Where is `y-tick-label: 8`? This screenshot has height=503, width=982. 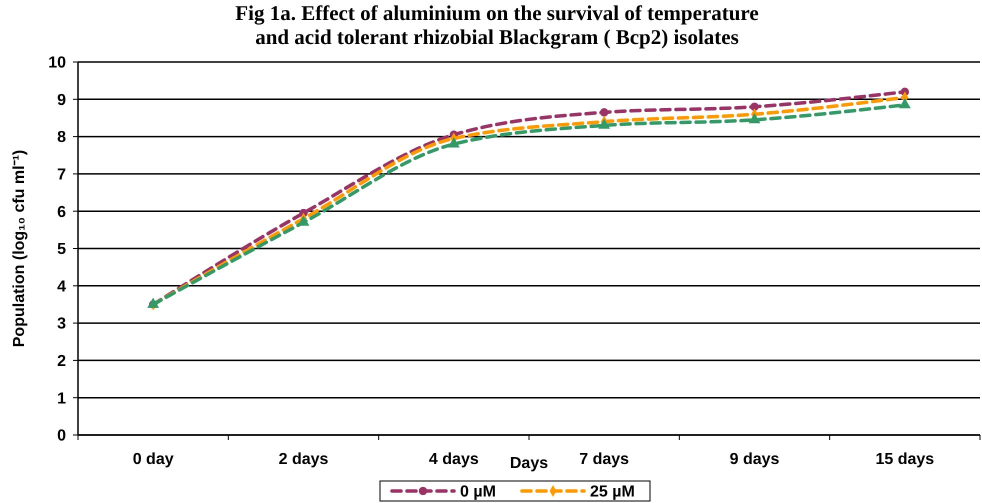
y-tick-label: 8 is located at coordinates (61, 137).